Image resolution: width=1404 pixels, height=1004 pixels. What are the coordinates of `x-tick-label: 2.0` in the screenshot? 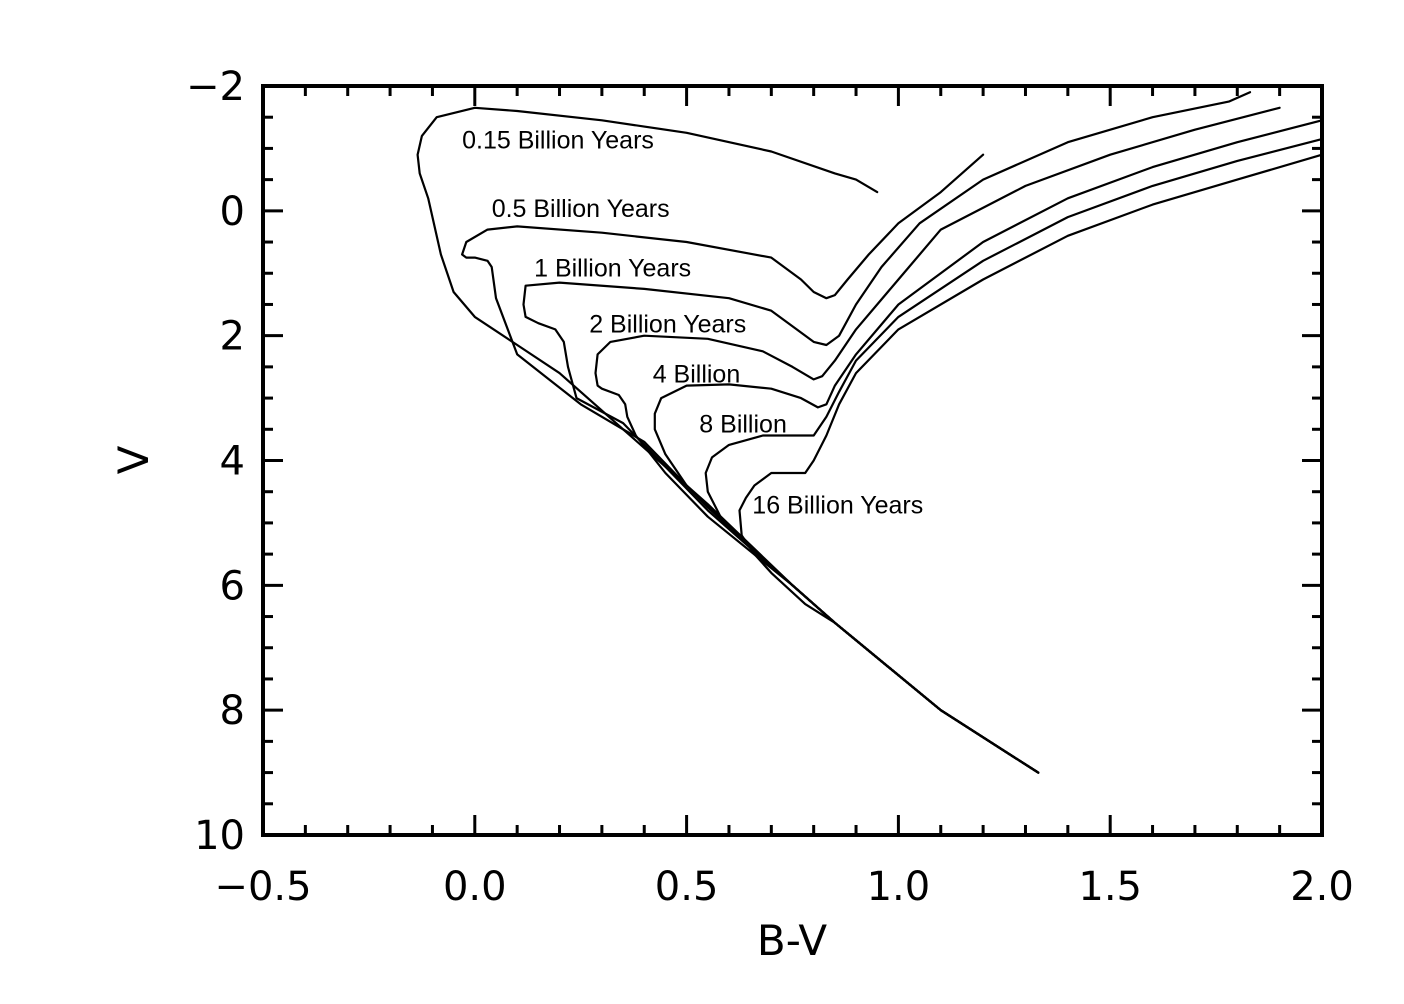 It's located at (1322, 887).